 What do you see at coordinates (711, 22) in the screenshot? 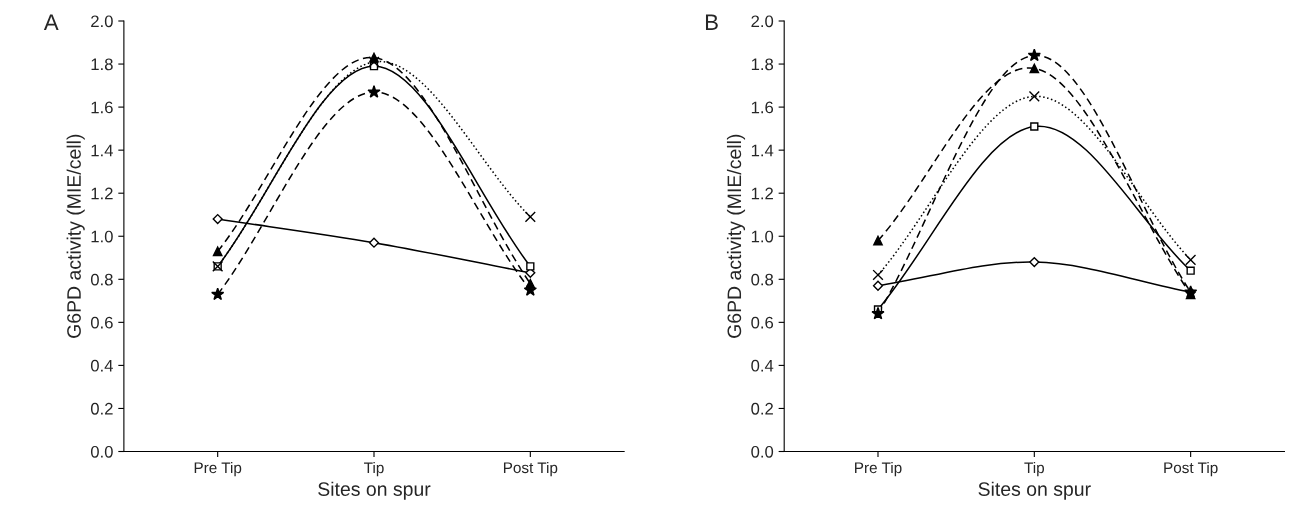
I see `chart-title: B` at bounding box center [711, 22].